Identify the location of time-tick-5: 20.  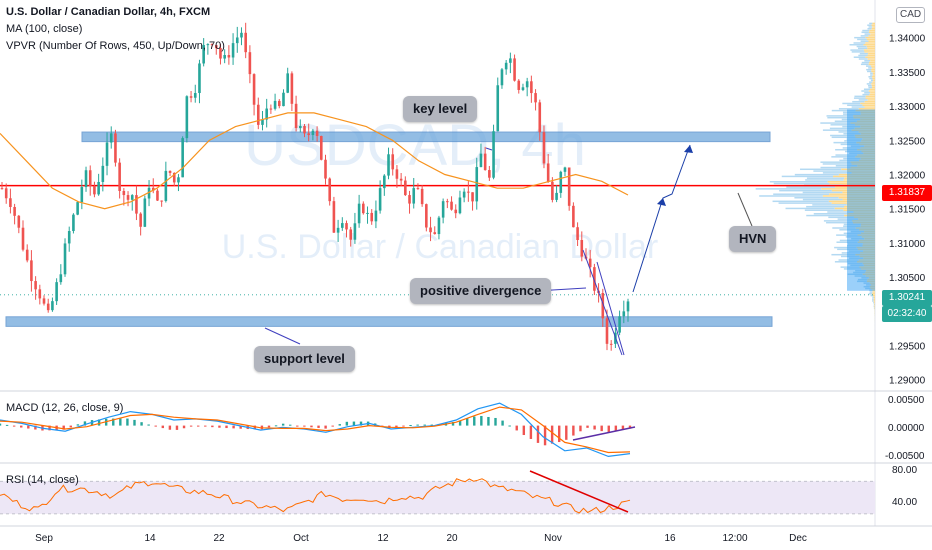
(452, 538).